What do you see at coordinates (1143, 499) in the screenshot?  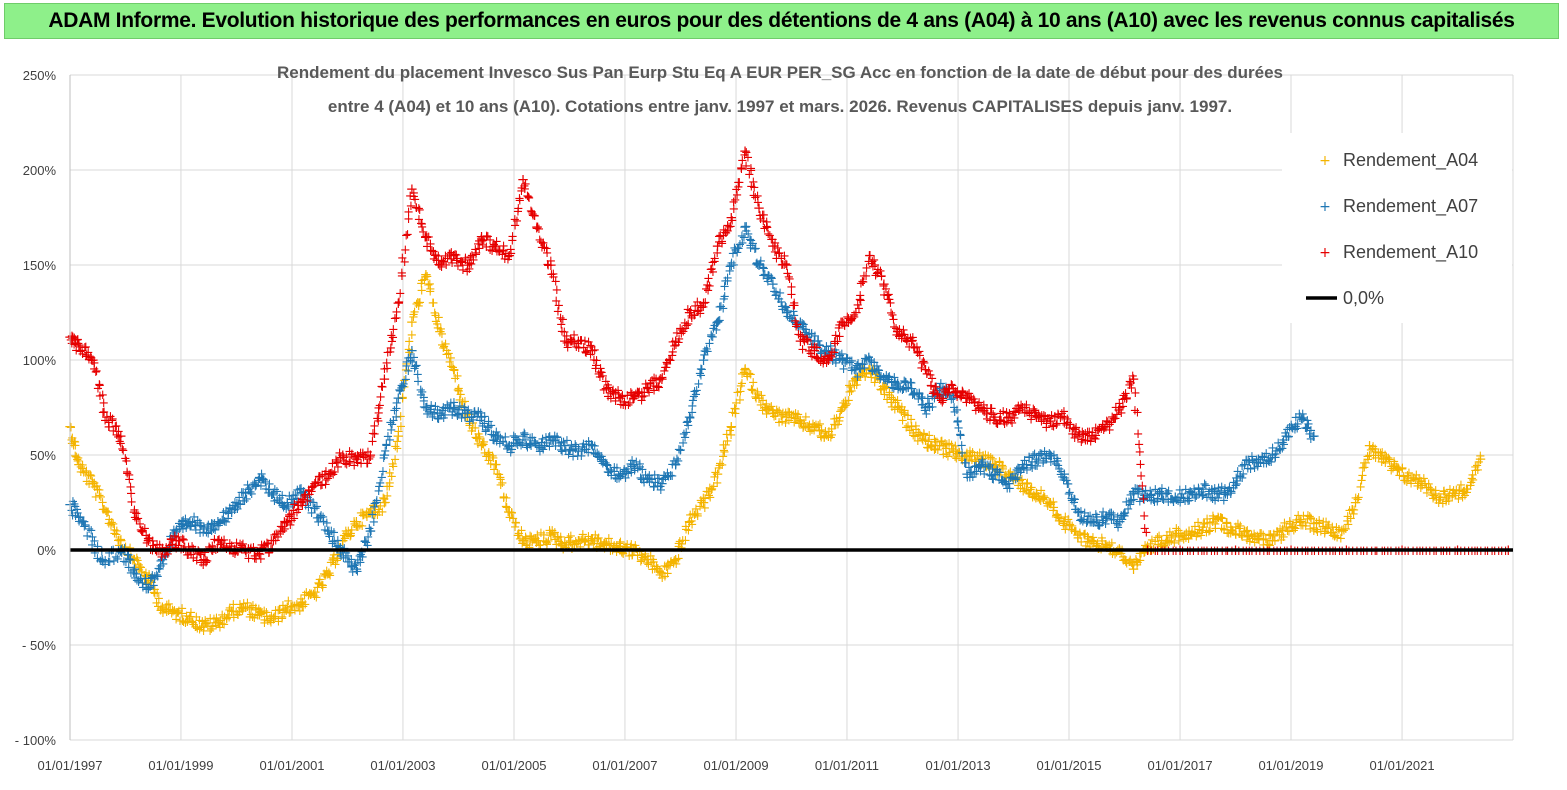 I see `data-point-Rendement_A10: +` at bounding box center [1143, 499].